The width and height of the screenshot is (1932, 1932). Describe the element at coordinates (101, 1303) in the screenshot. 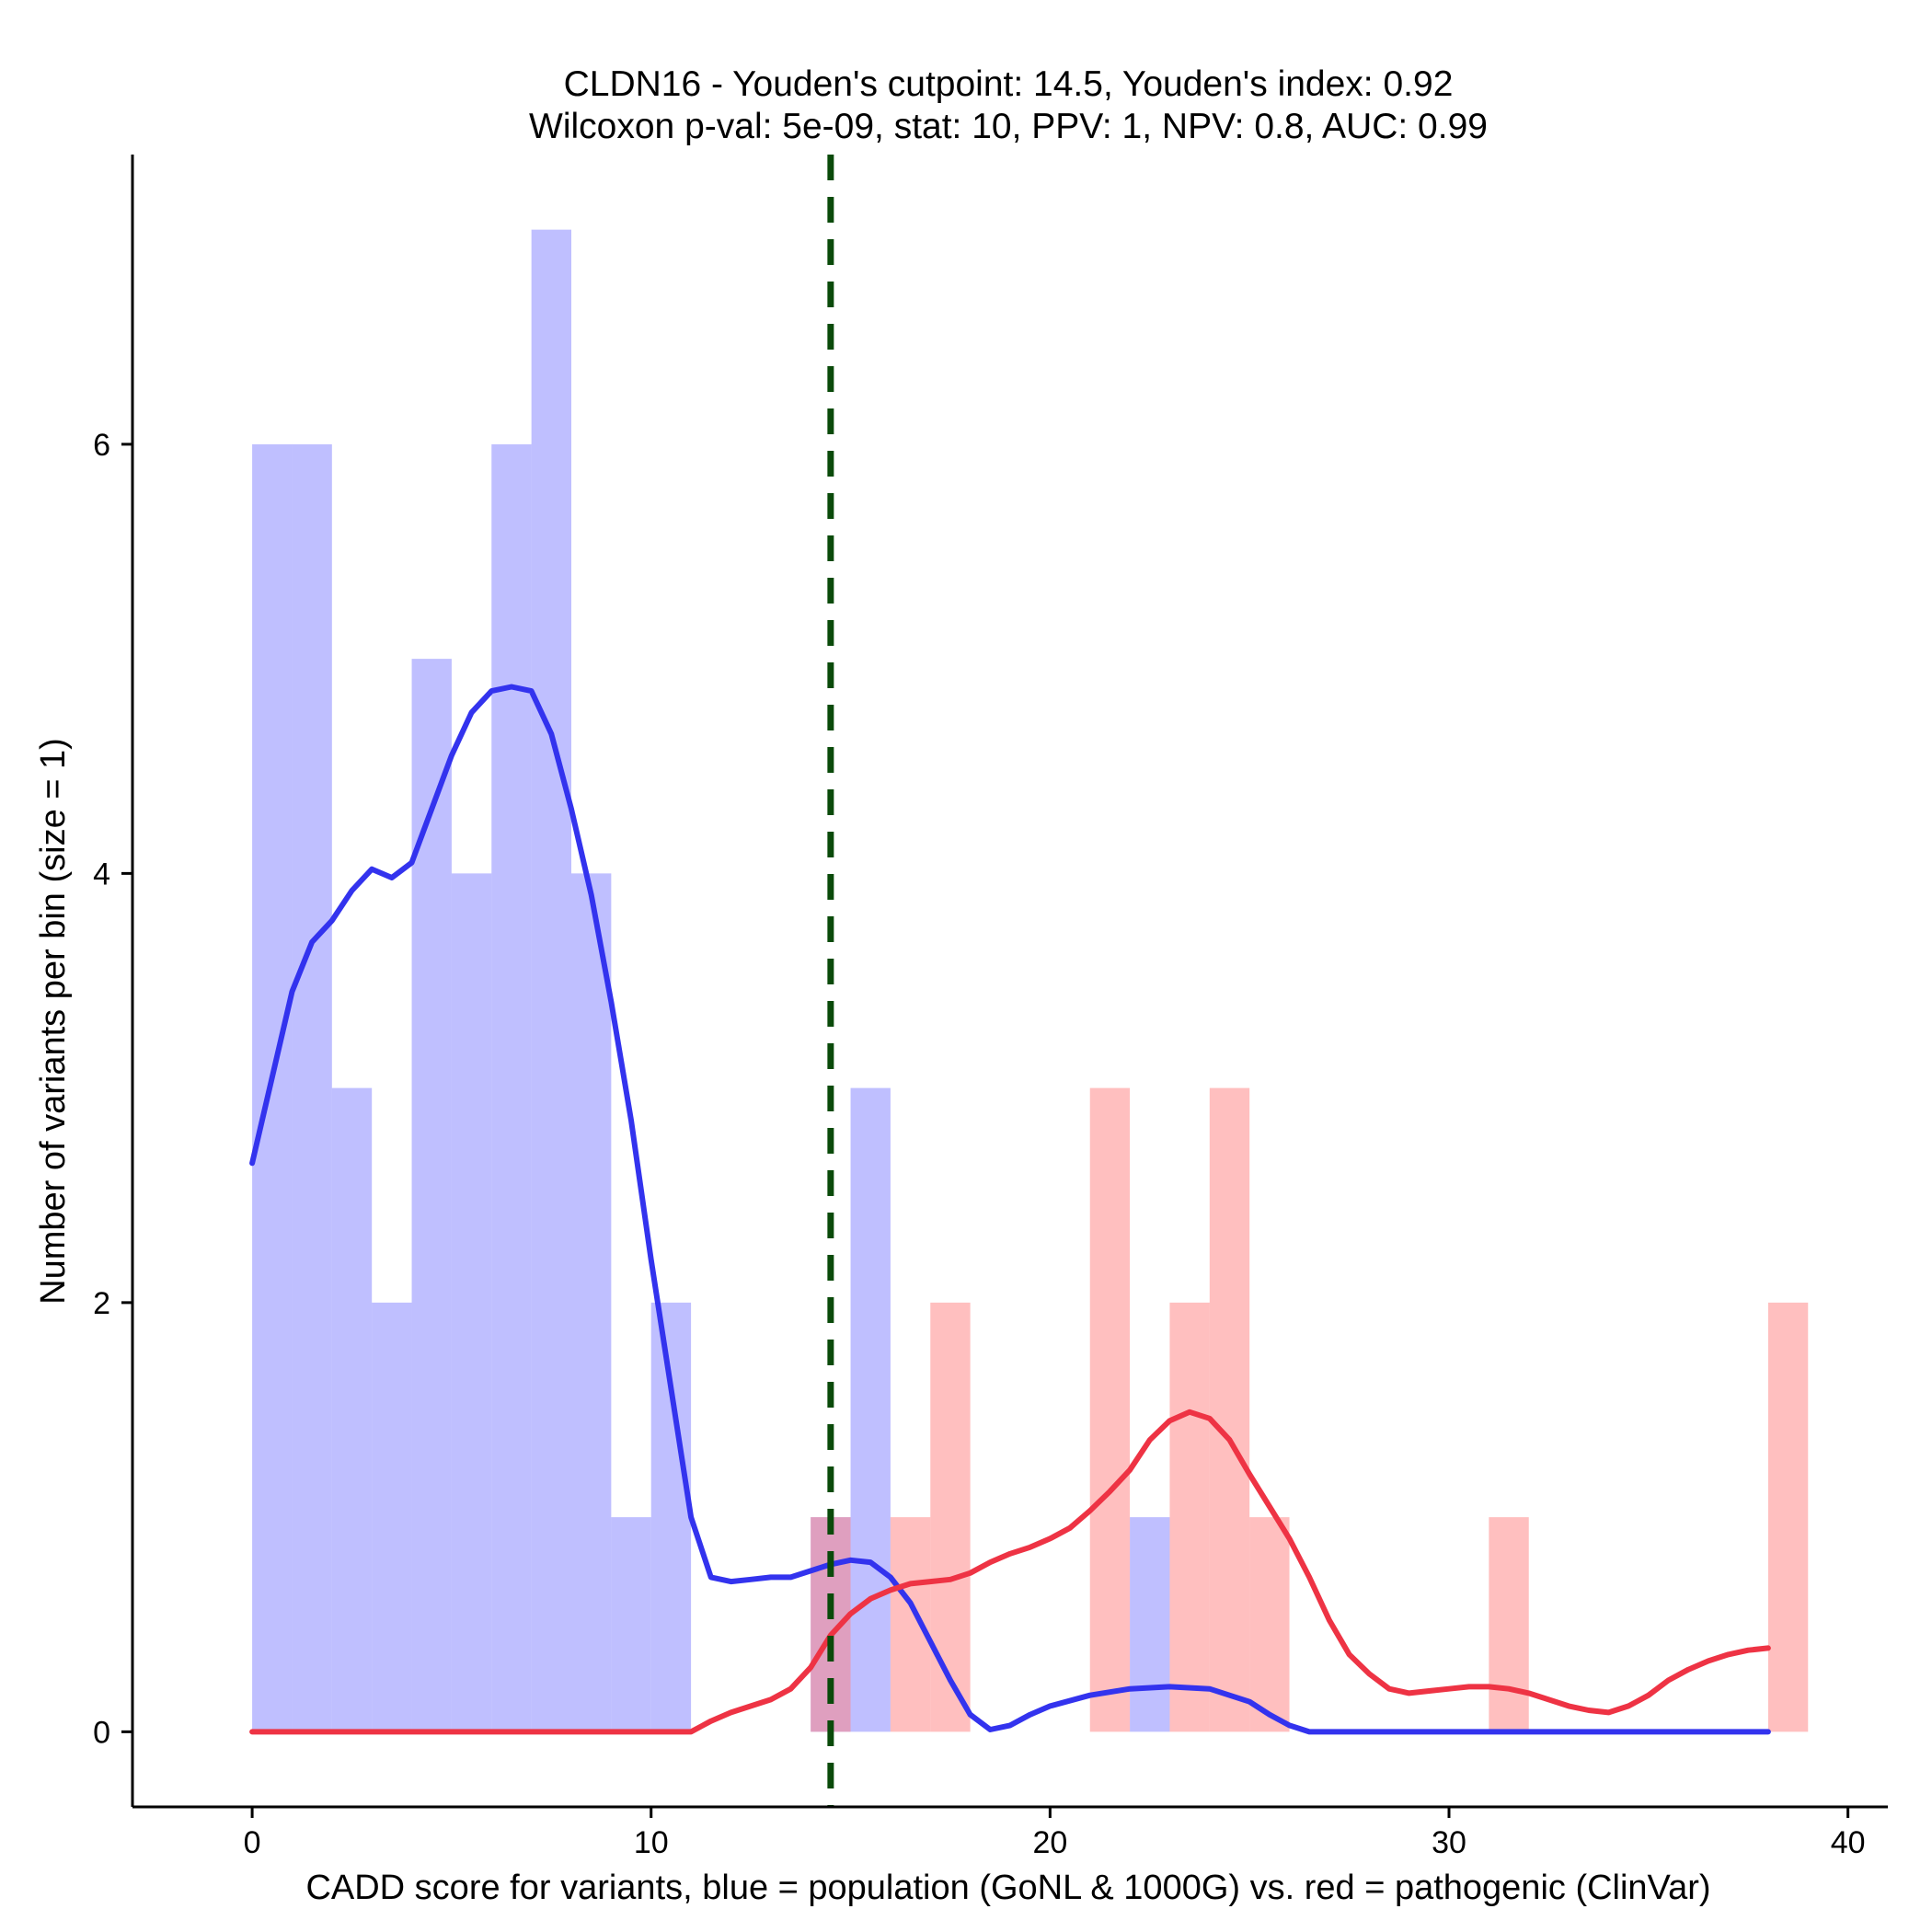

I see `y-tick-label: 2` at that location.